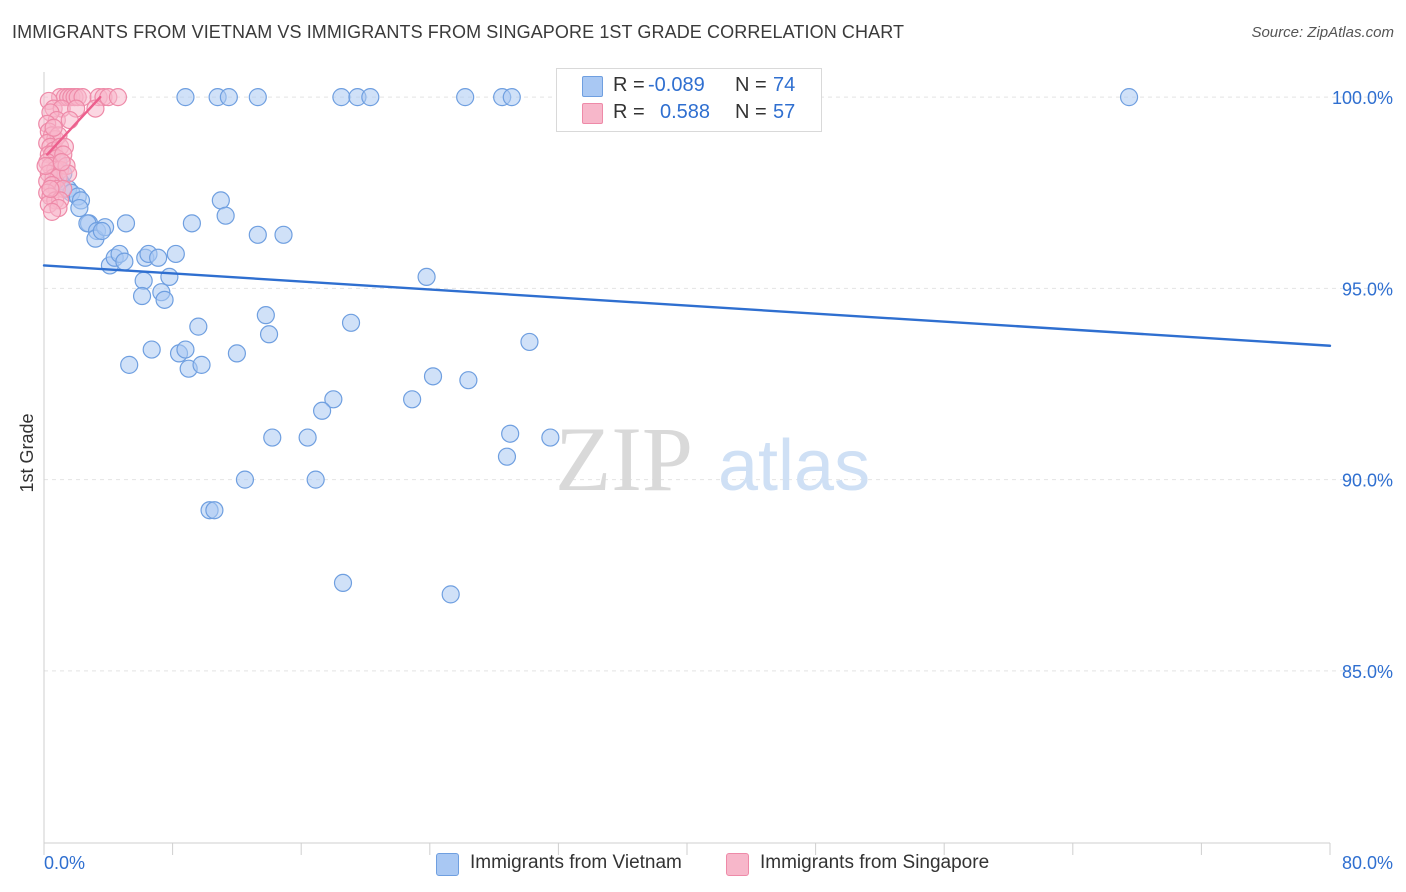 This screenshot has height=892, width=1406. What do you see at coordinates (737, 864) in the screenshot?
I see `singapore-legend-swatch` at bounding box center [737, 864].